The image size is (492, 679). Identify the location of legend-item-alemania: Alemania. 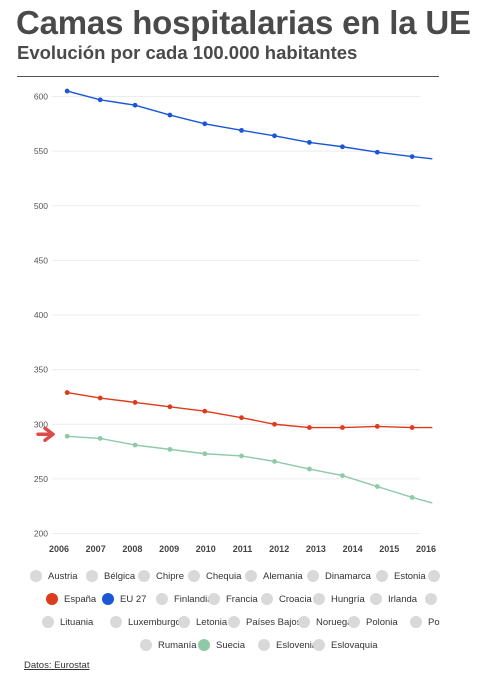
(274, 576).